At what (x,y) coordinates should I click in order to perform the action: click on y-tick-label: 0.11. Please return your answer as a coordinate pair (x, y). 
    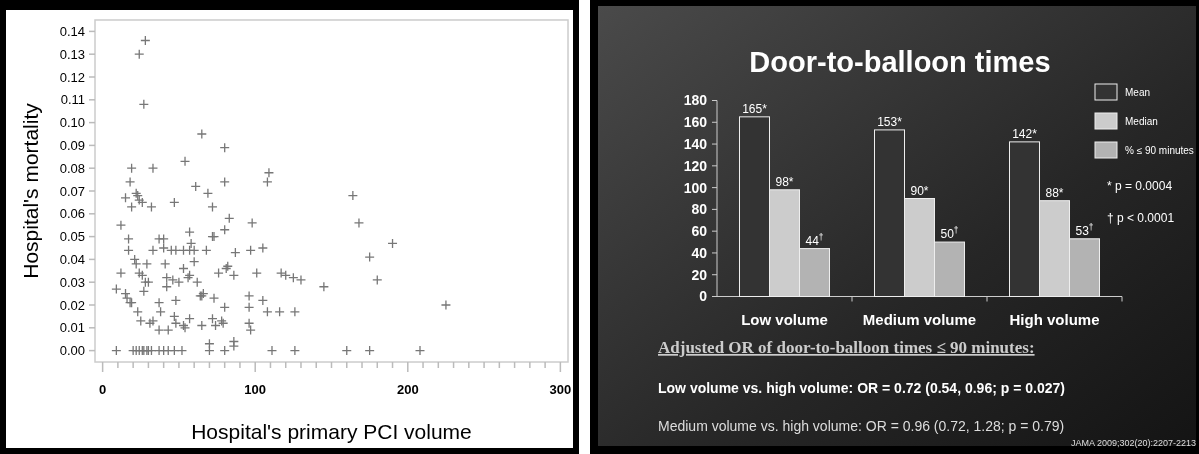
    Looking at the image, I should click on (72, 100).